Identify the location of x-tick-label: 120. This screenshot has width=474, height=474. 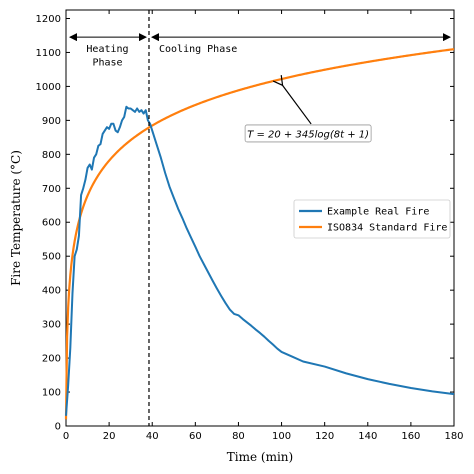
(324, 436).